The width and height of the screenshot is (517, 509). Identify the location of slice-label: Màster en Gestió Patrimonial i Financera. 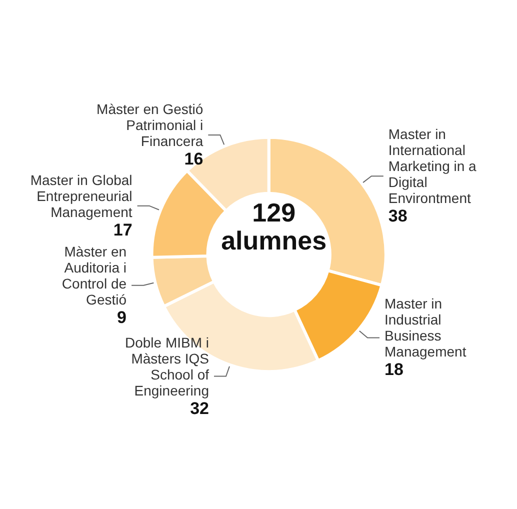
(150, 124).